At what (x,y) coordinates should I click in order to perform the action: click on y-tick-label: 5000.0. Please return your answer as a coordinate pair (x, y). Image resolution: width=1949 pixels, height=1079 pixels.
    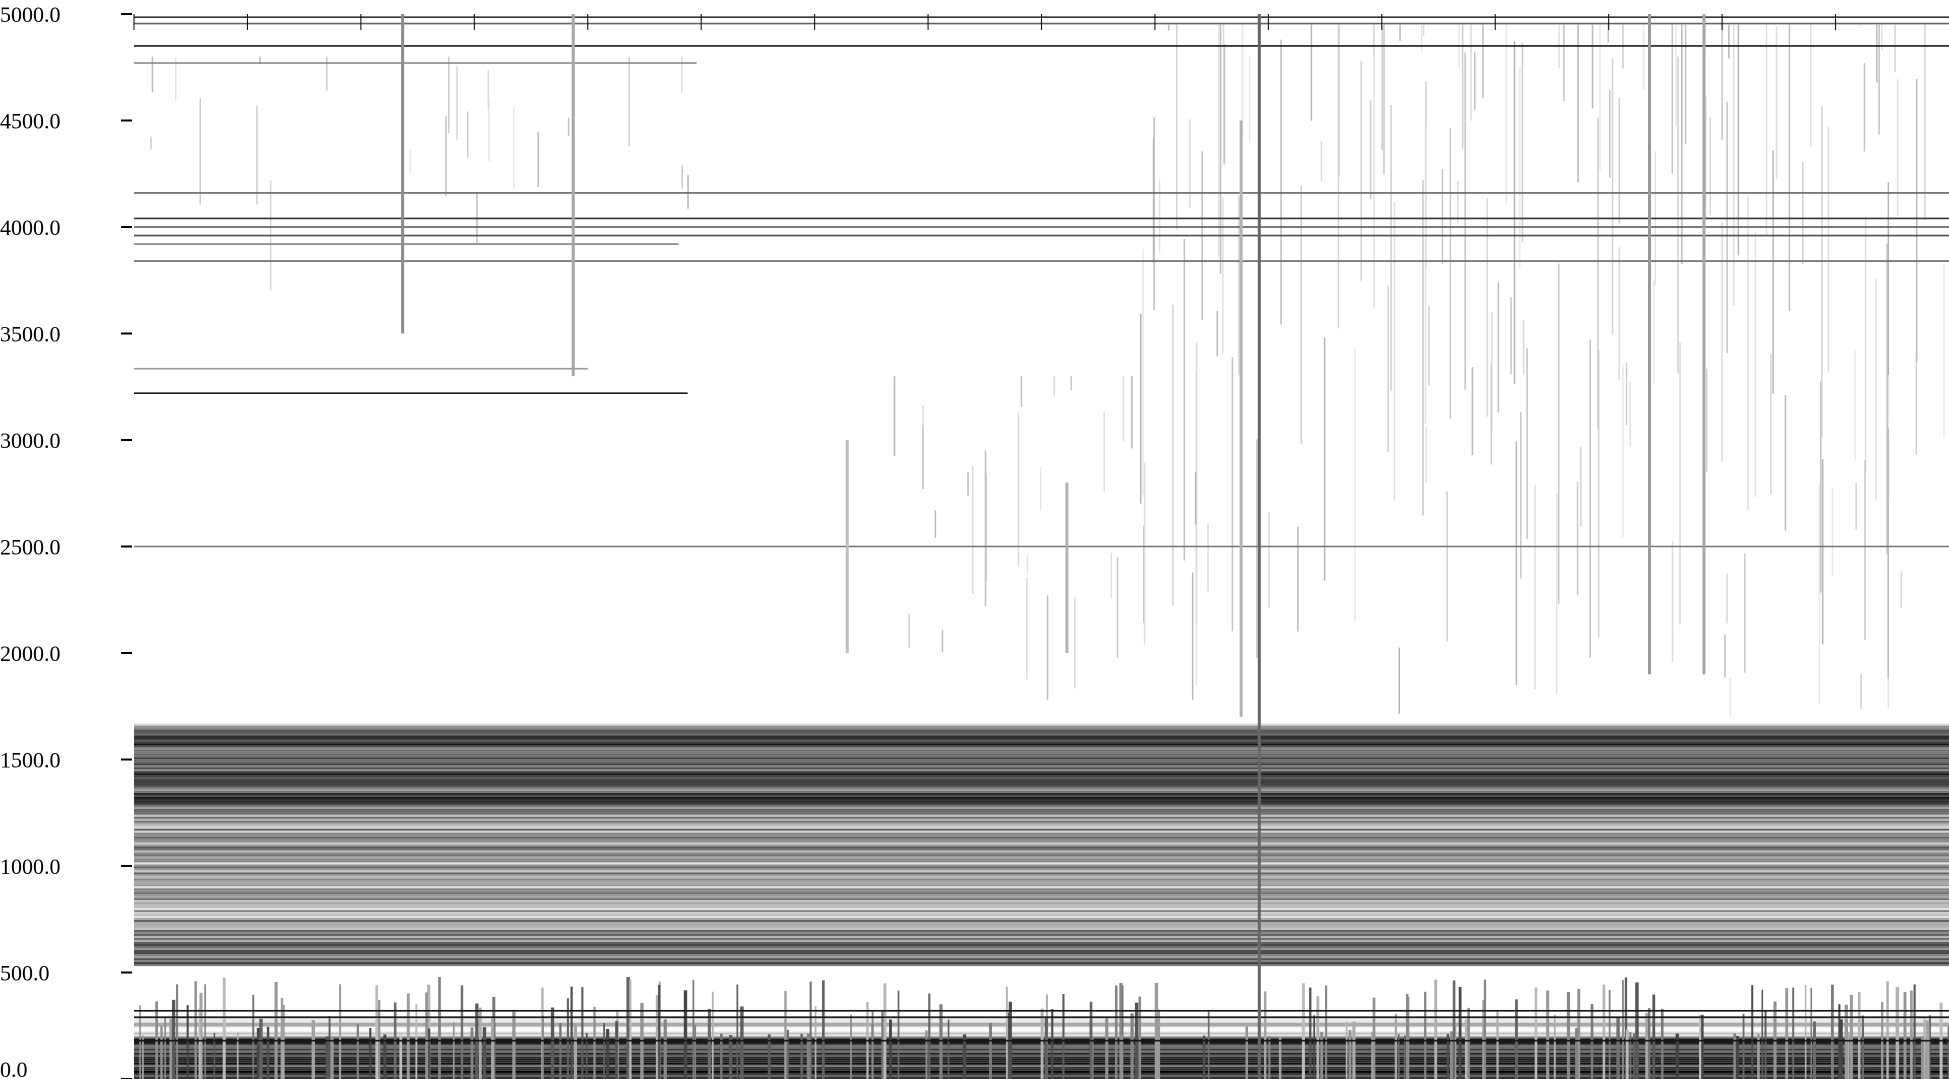
    Looking at the image, I should click on (30, 14).